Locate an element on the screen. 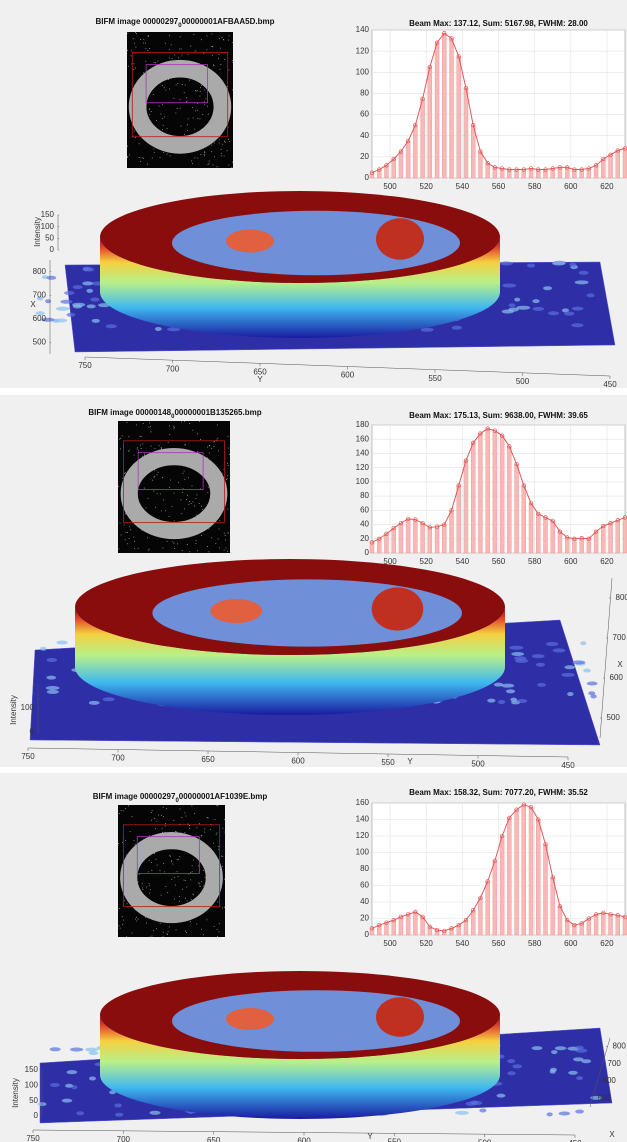  y-axis-label: Y is located at coordinates (410, 761).